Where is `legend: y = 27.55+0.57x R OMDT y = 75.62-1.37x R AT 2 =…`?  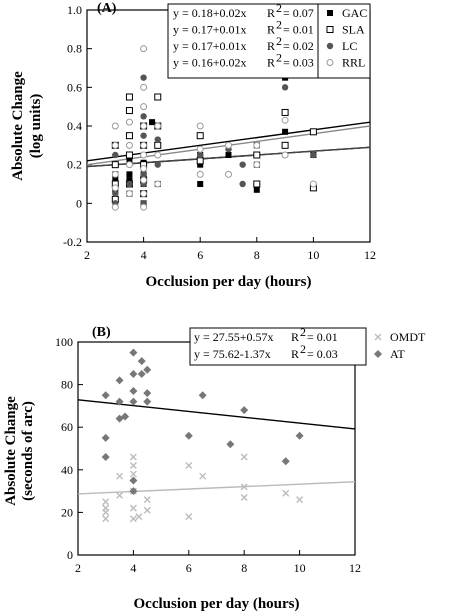 legend: y = 27.55+0.57x R OMDT y = 75.62-1.37x R AT 2 =… is located at coordinates (307, 345).